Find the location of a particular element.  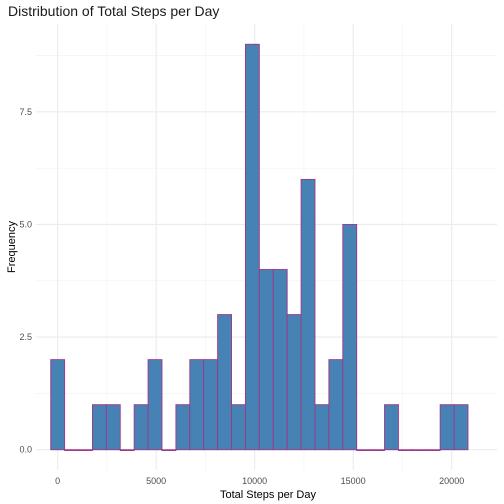

y-tick-label-1: 2.5 is located at coordinates (25, 337).